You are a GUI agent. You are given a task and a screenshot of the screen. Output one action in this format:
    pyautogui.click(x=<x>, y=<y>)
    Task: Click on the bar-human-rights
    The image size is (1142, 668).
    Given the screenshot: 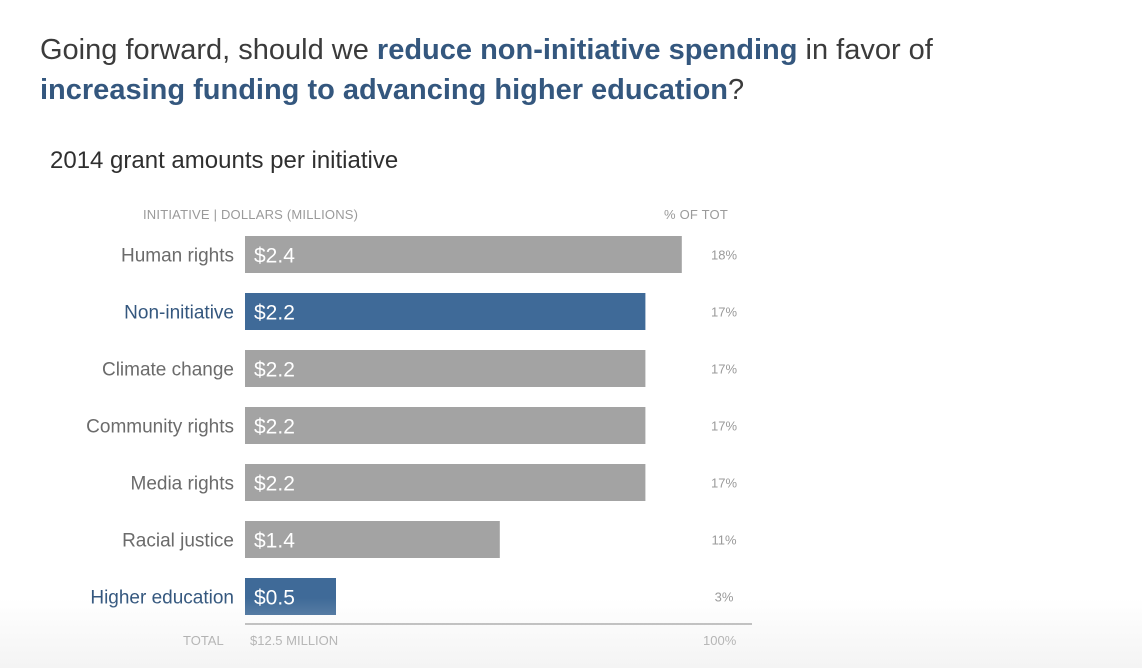 What is the action you would take?
    pyautogui.click(x=463, y=254)
    